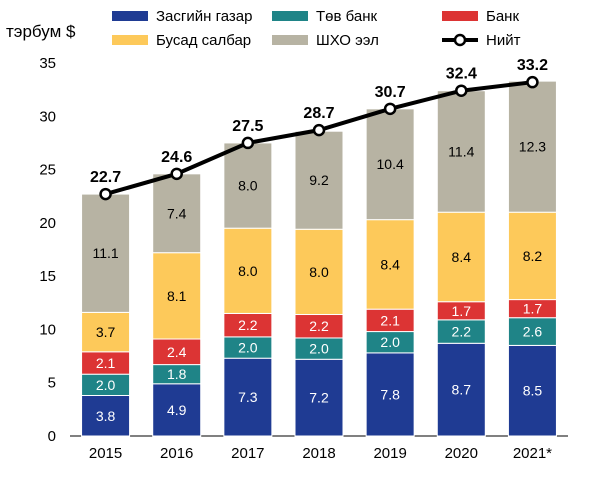 Image resolution: width=600 pixels, height=477 pixels. I want to click on x-tick-label: 2021*, so click(532, 453).